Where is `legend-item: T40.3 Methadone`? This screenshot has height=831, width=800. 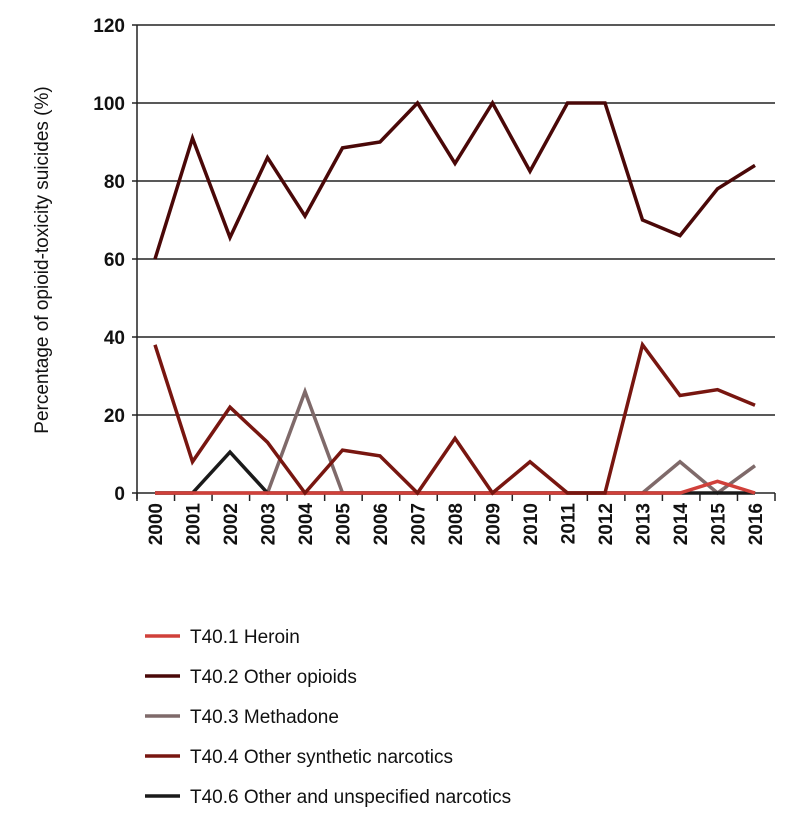 legend-item: T40.3 Methadone is located at coordinates (242, 717).